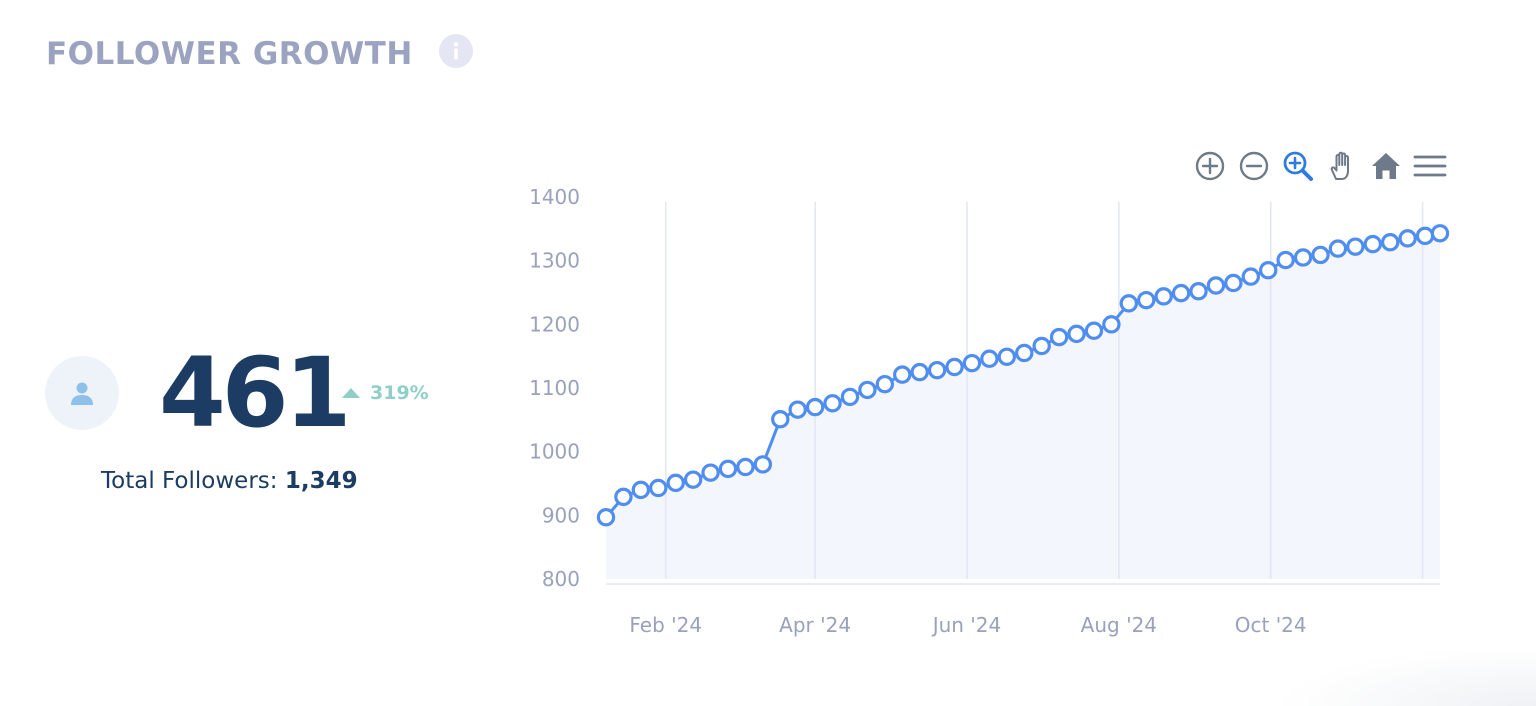  What do you see at coordinates (1406, 676) in the screenshot?
I see `corner-shade` at bounding box center [1406, 676].